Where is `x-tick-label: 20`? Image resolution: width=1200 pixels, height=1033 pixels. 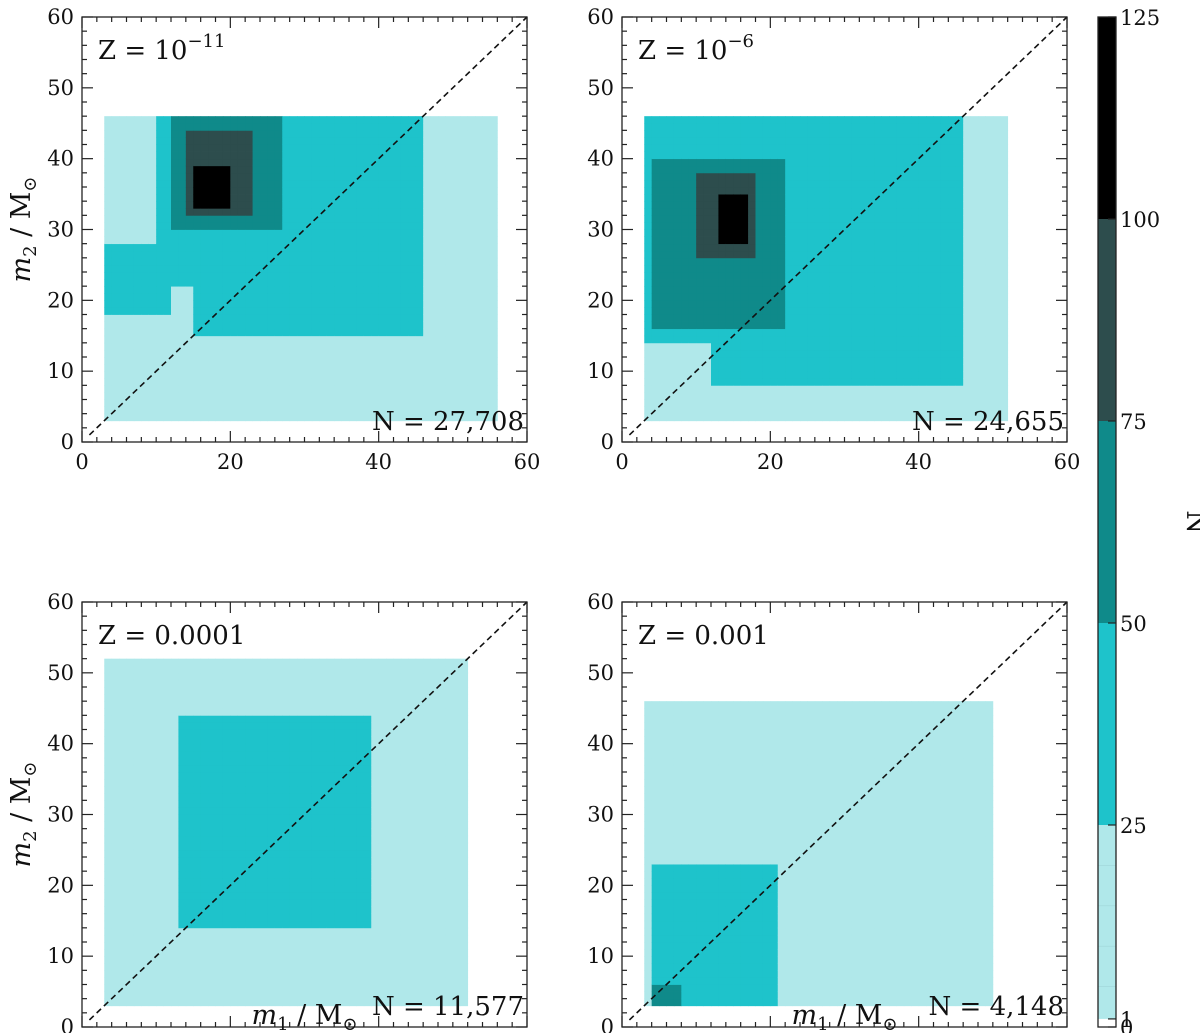 x-tick-label: 20 is located at coordinates (230, 462).